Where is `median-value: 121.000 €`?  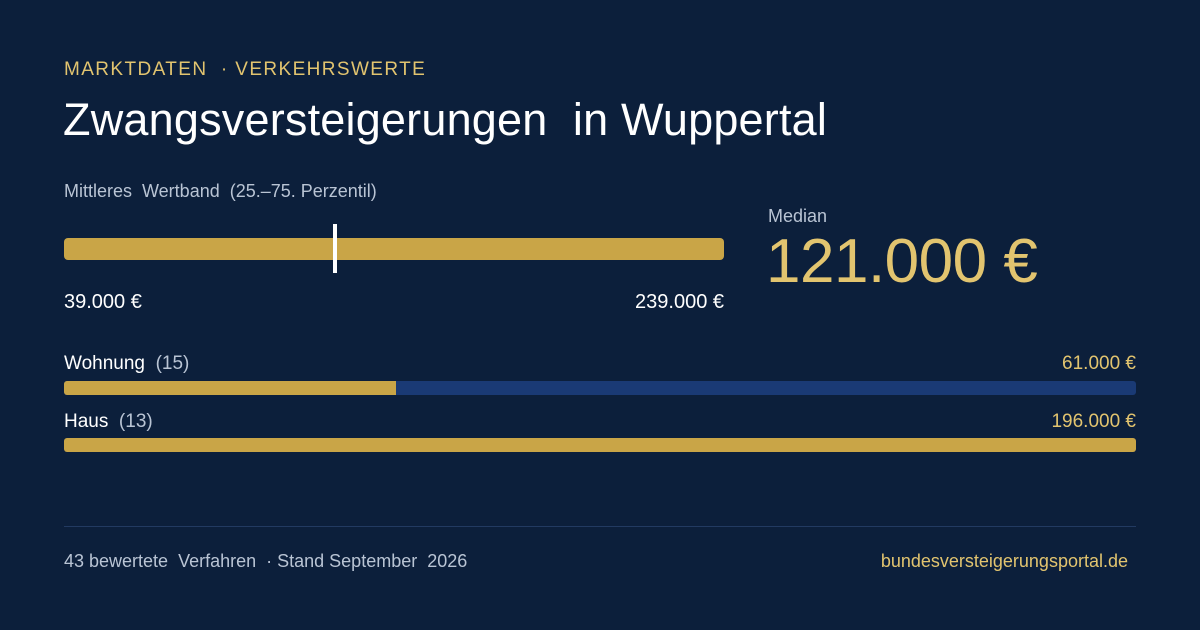
median-value: 121.000 € is located at coordinates (902, 261).